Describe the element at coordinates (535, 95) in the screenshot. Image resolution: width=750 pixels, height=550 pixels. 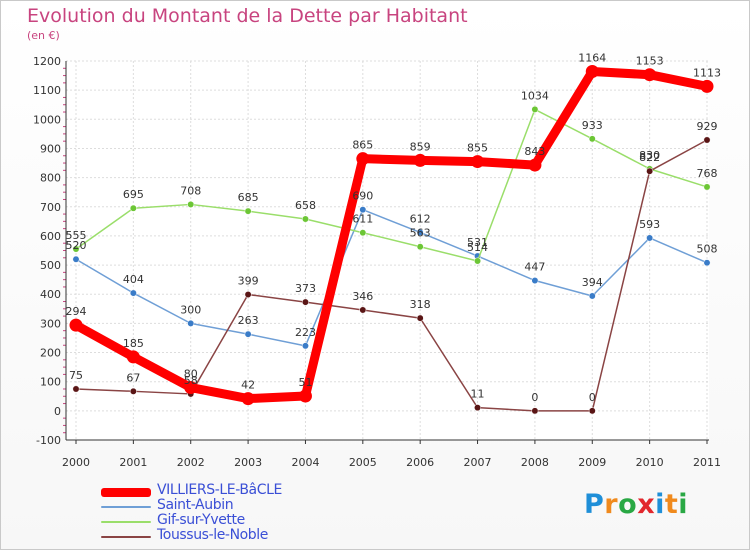
I see `data-label: 1034` at that location.